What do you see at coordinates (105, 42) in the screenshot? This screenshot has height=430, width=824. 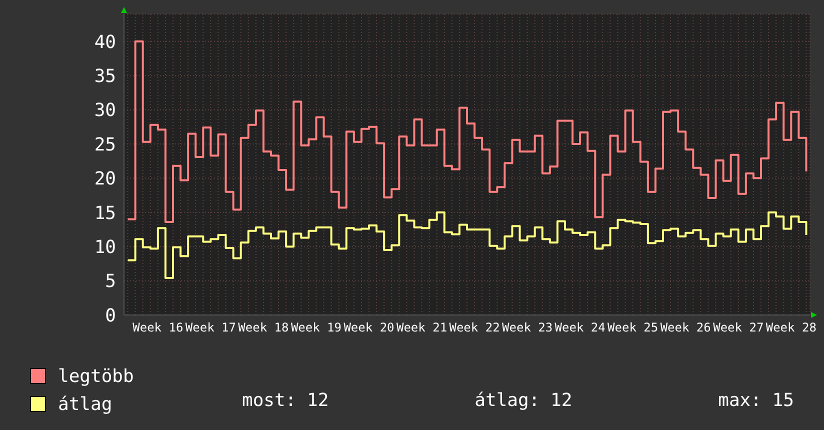 I see `y-tick-label: 40` at bounding box center [105, 42].